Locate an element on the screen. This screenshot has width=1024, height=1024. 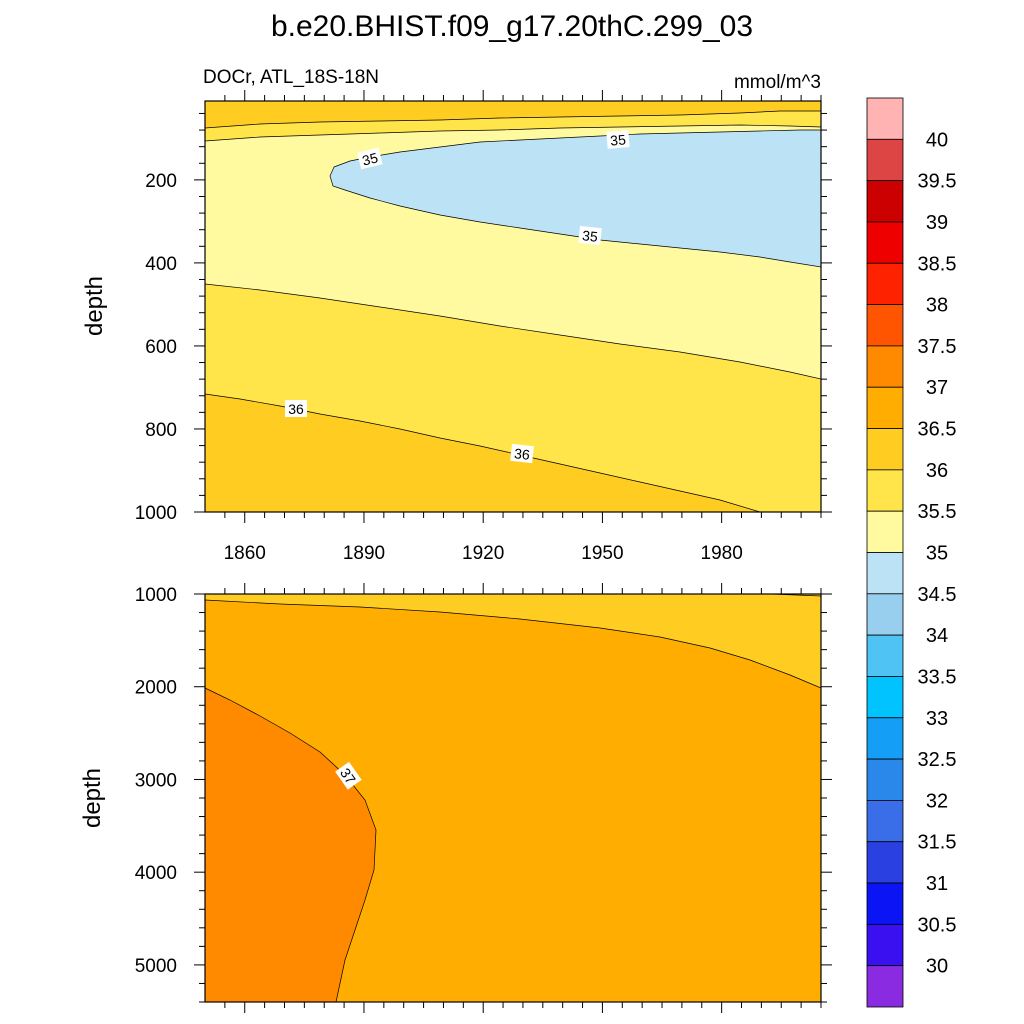
contour-label-37-bg is located at coordinates (348, 775).